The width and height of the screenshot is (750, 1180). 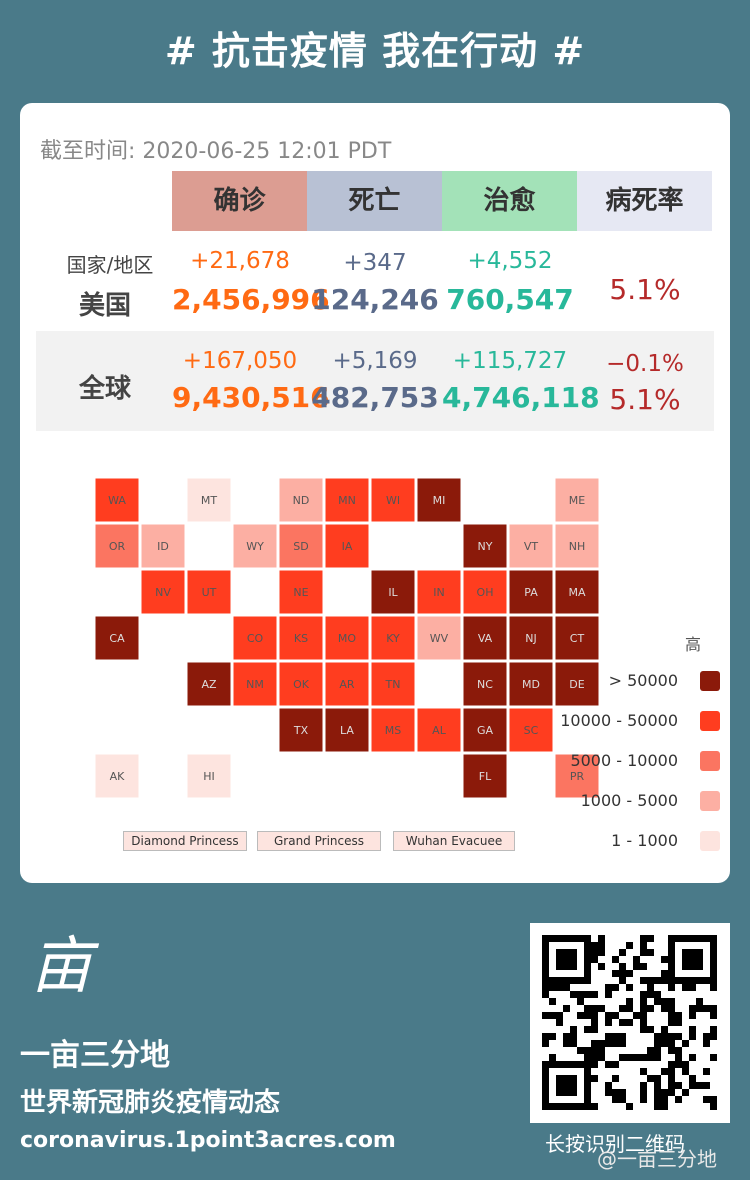 I want to click on legend-item: 10000 - 50000, so click(x=634, y=721).